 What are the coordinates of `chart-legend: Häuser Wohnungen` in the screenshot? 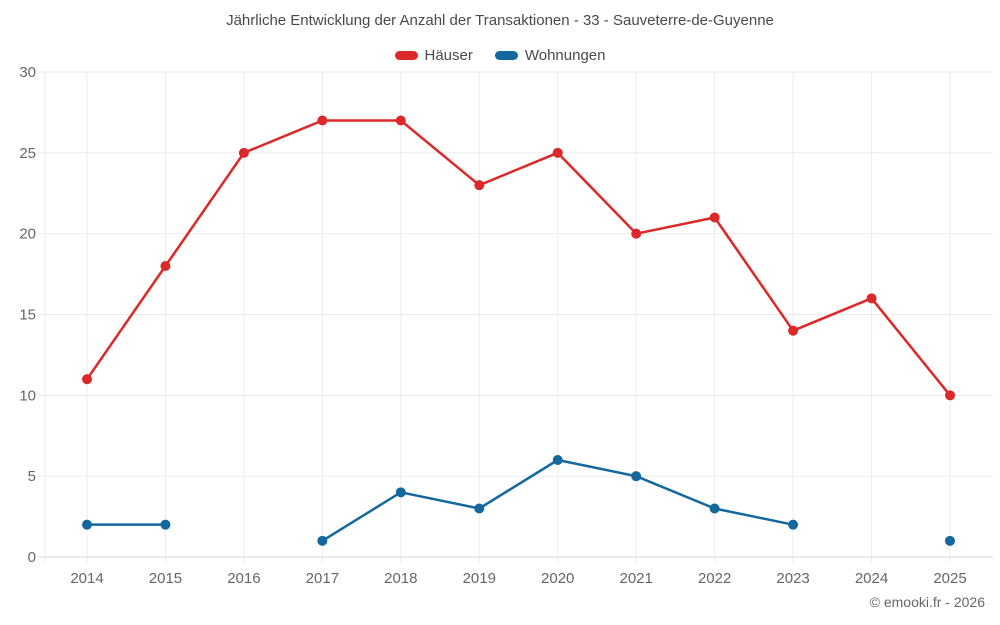 It's located at (500, 55).